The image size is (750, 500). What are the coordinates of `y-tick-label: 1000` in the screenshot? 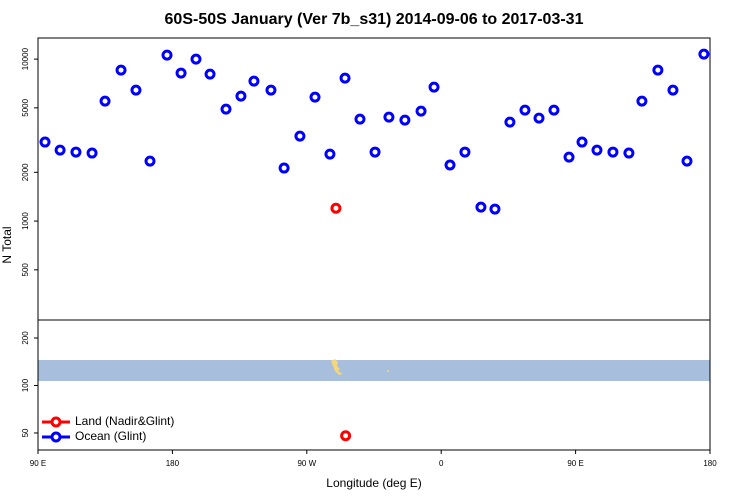 It's located at (25, 221).